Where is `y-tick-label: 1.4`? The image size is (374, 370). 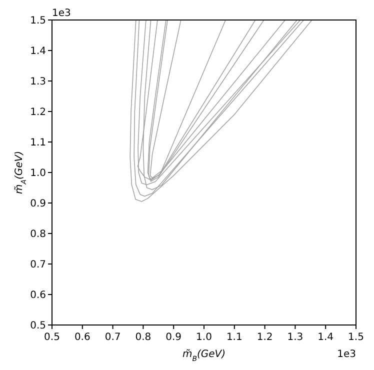 y-tick-label: 1.4 is located at coordinates (38, 51).